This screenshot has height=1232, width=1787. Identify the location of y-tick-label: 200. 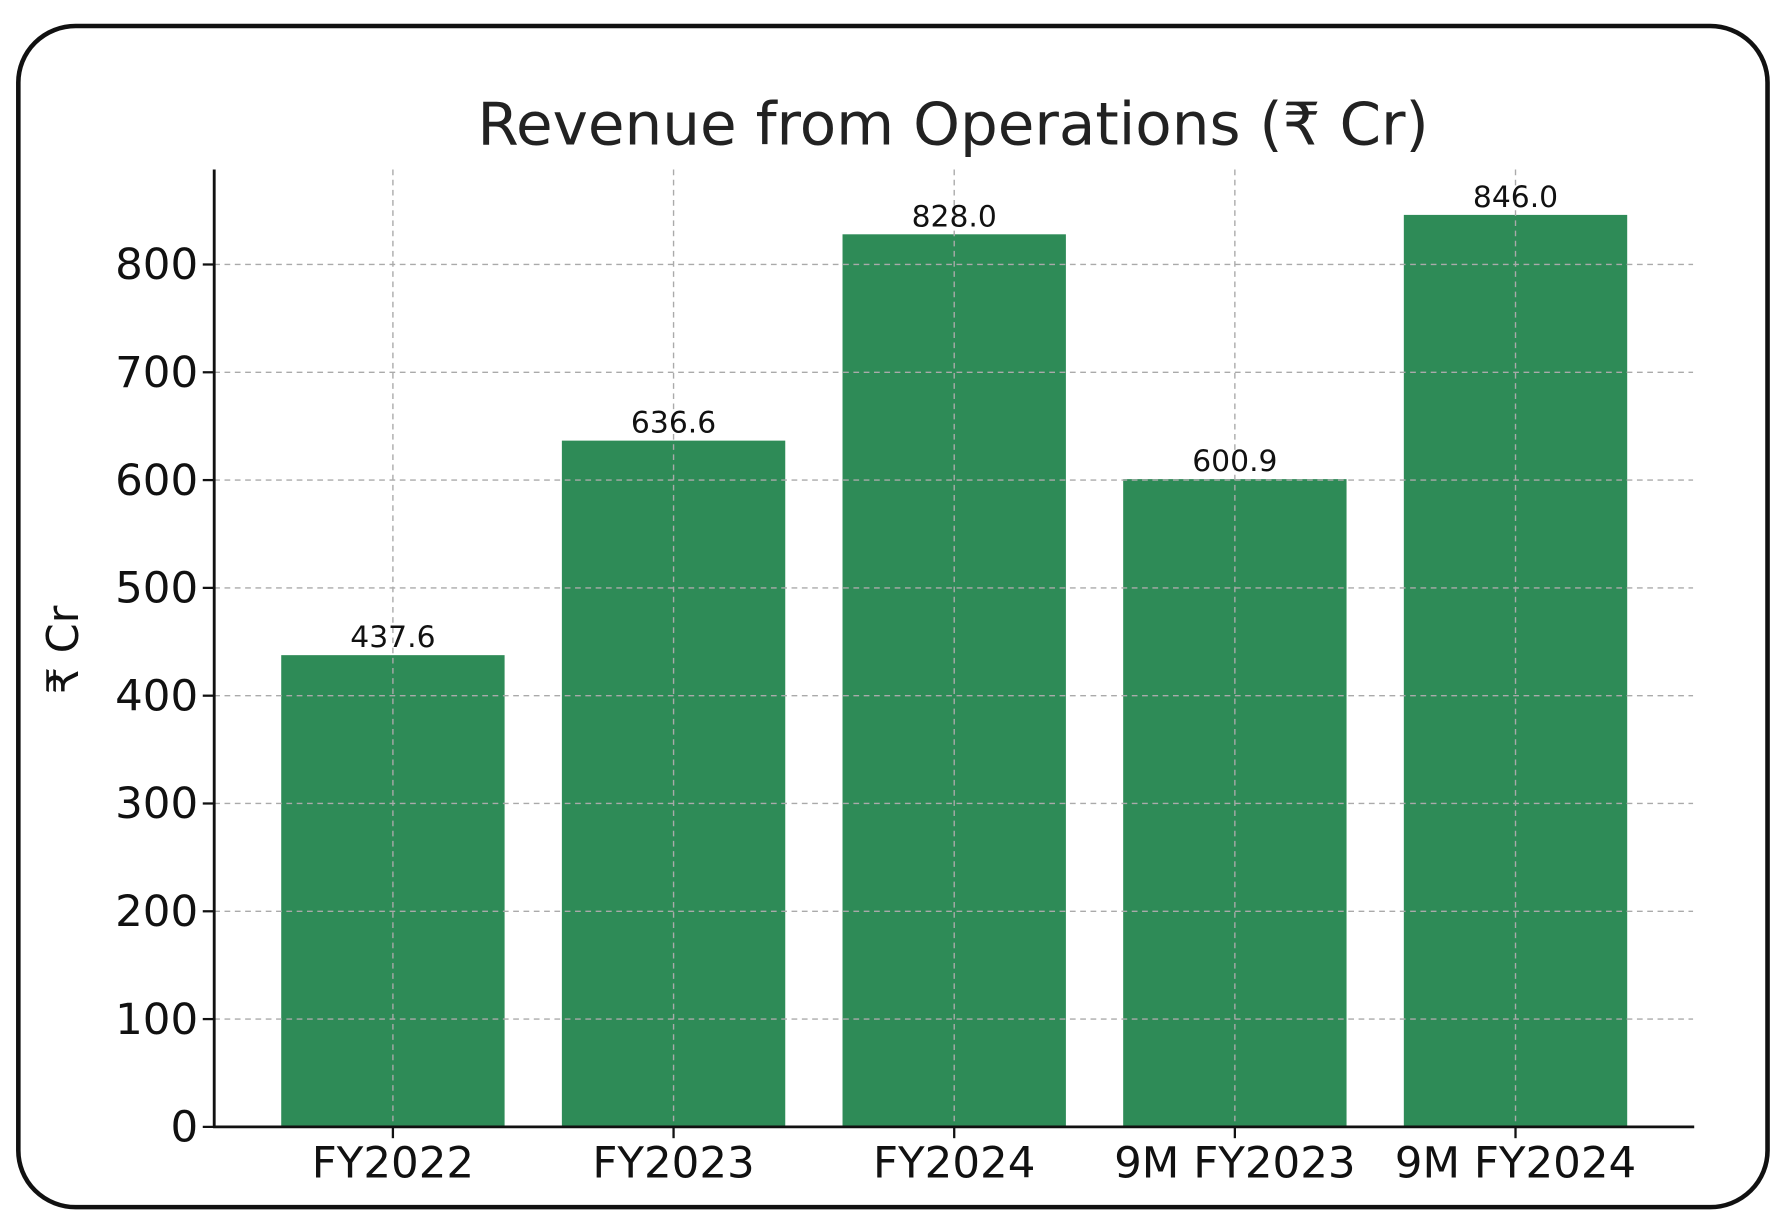
(156, 912).